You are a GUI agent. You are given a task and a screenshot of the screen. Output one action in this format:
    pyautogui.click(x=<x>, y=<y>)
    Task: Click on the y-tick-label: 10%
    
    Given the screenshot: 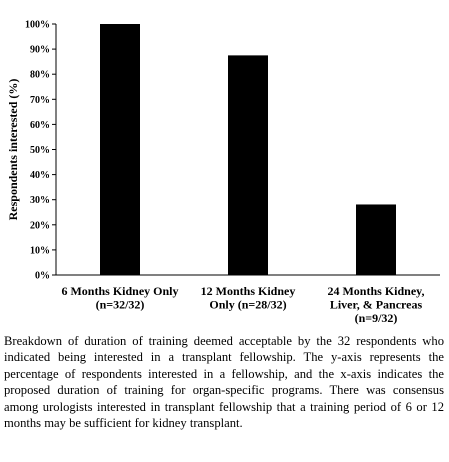 What is the action you would take?
    pyautogui.click(x=40, y=250)
    